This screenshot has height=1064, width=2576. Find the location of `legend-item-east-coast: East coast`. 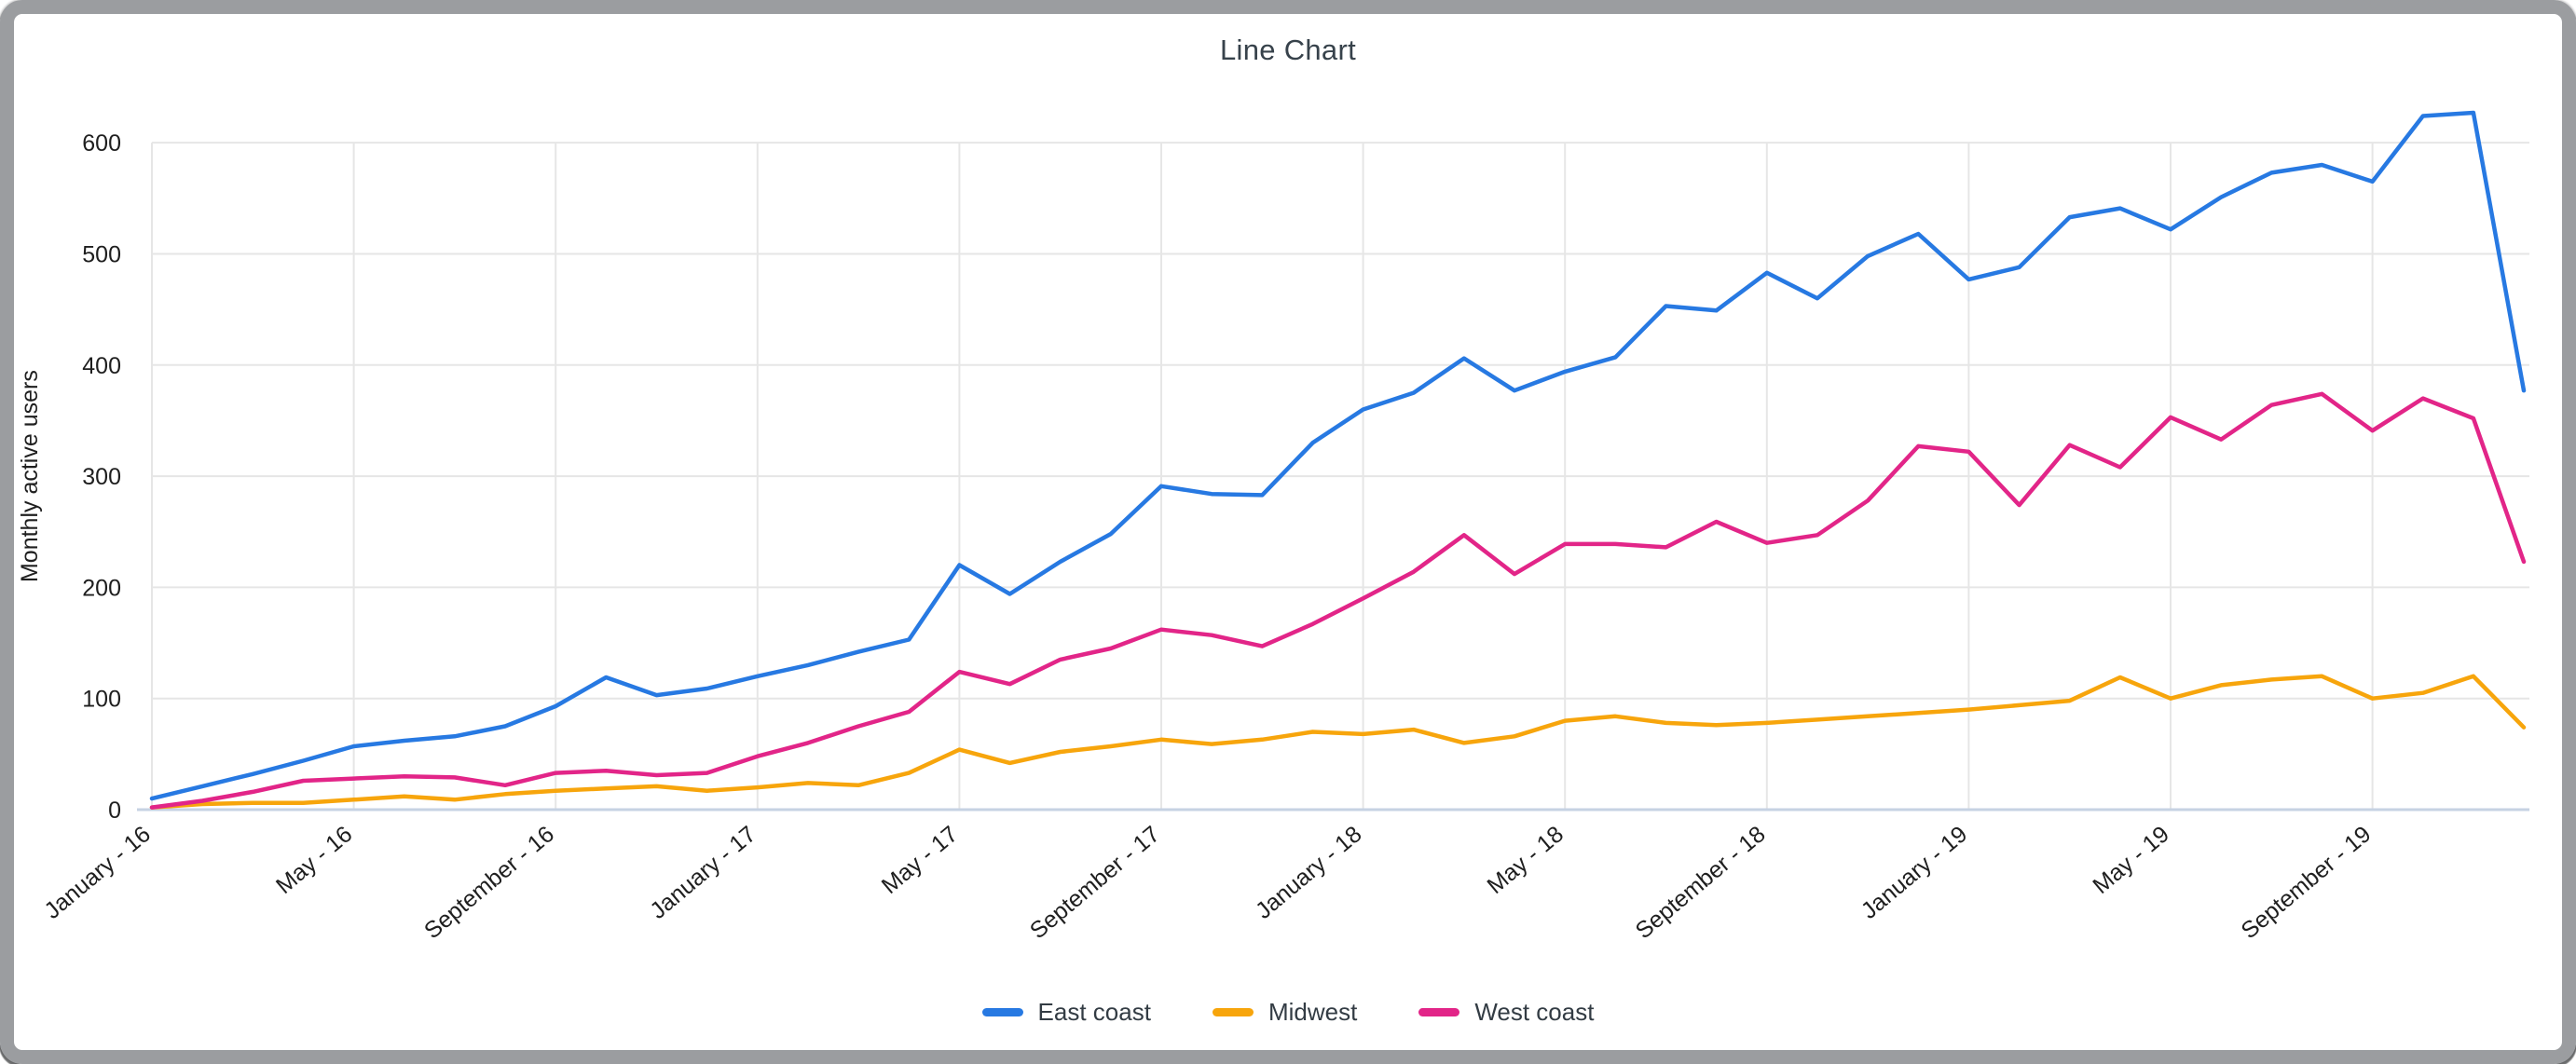

legend-item-east-coast: East coast is located at coordinates (1066, 1012).